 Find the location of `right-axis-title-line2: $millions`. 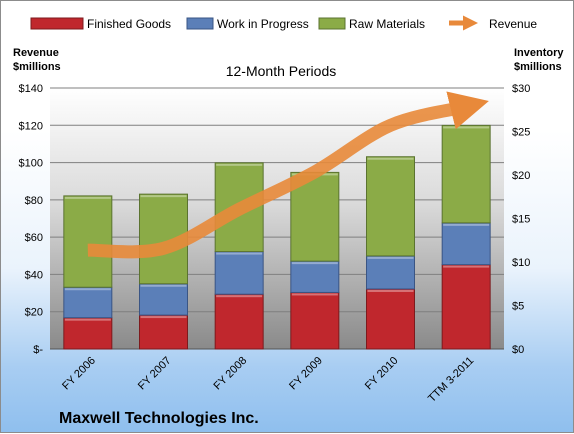

right-axis-title-line2: $millions is located at coordinates (538, 67).